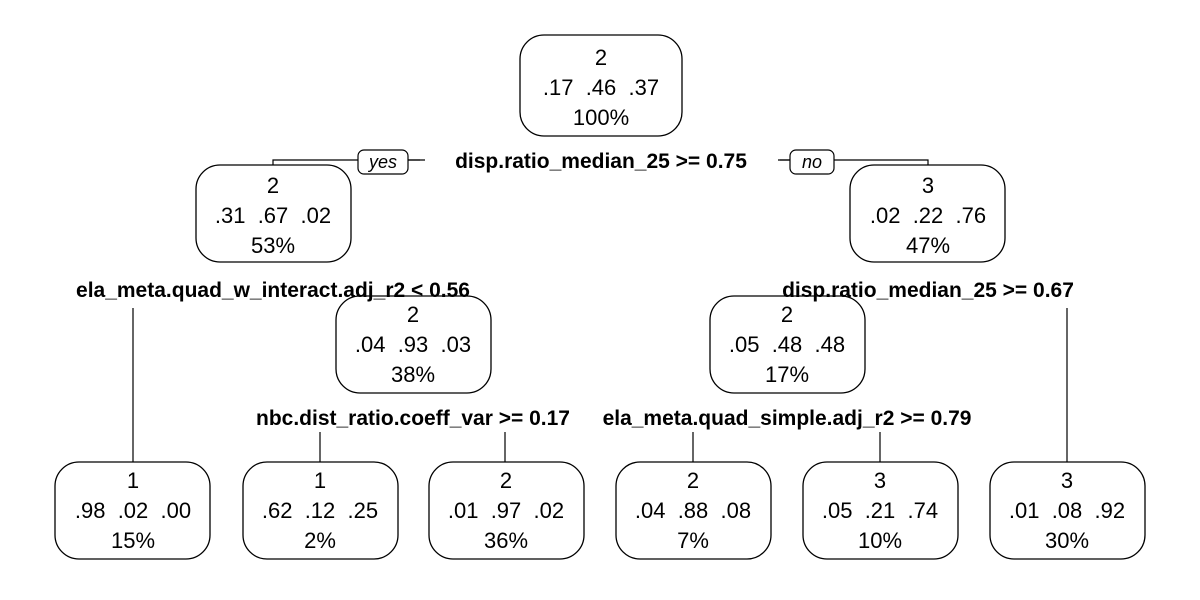 Image resolution: width=1200 pixels, height=600 pixels. I want to click on node-percent: 47%, so click(928, 245).